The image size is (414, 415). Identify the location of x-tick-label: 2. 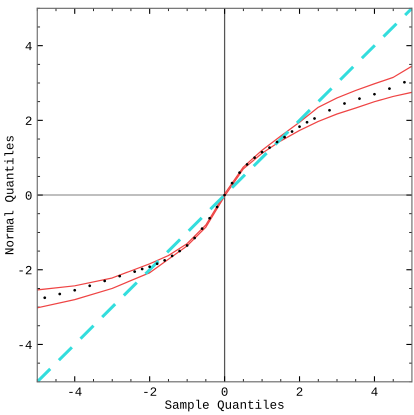
(299, 391).